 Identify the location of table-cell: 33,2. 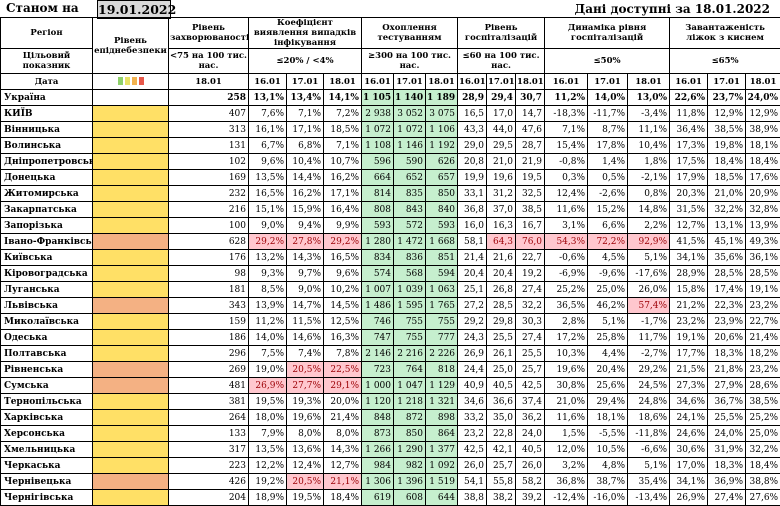
(472, 418).